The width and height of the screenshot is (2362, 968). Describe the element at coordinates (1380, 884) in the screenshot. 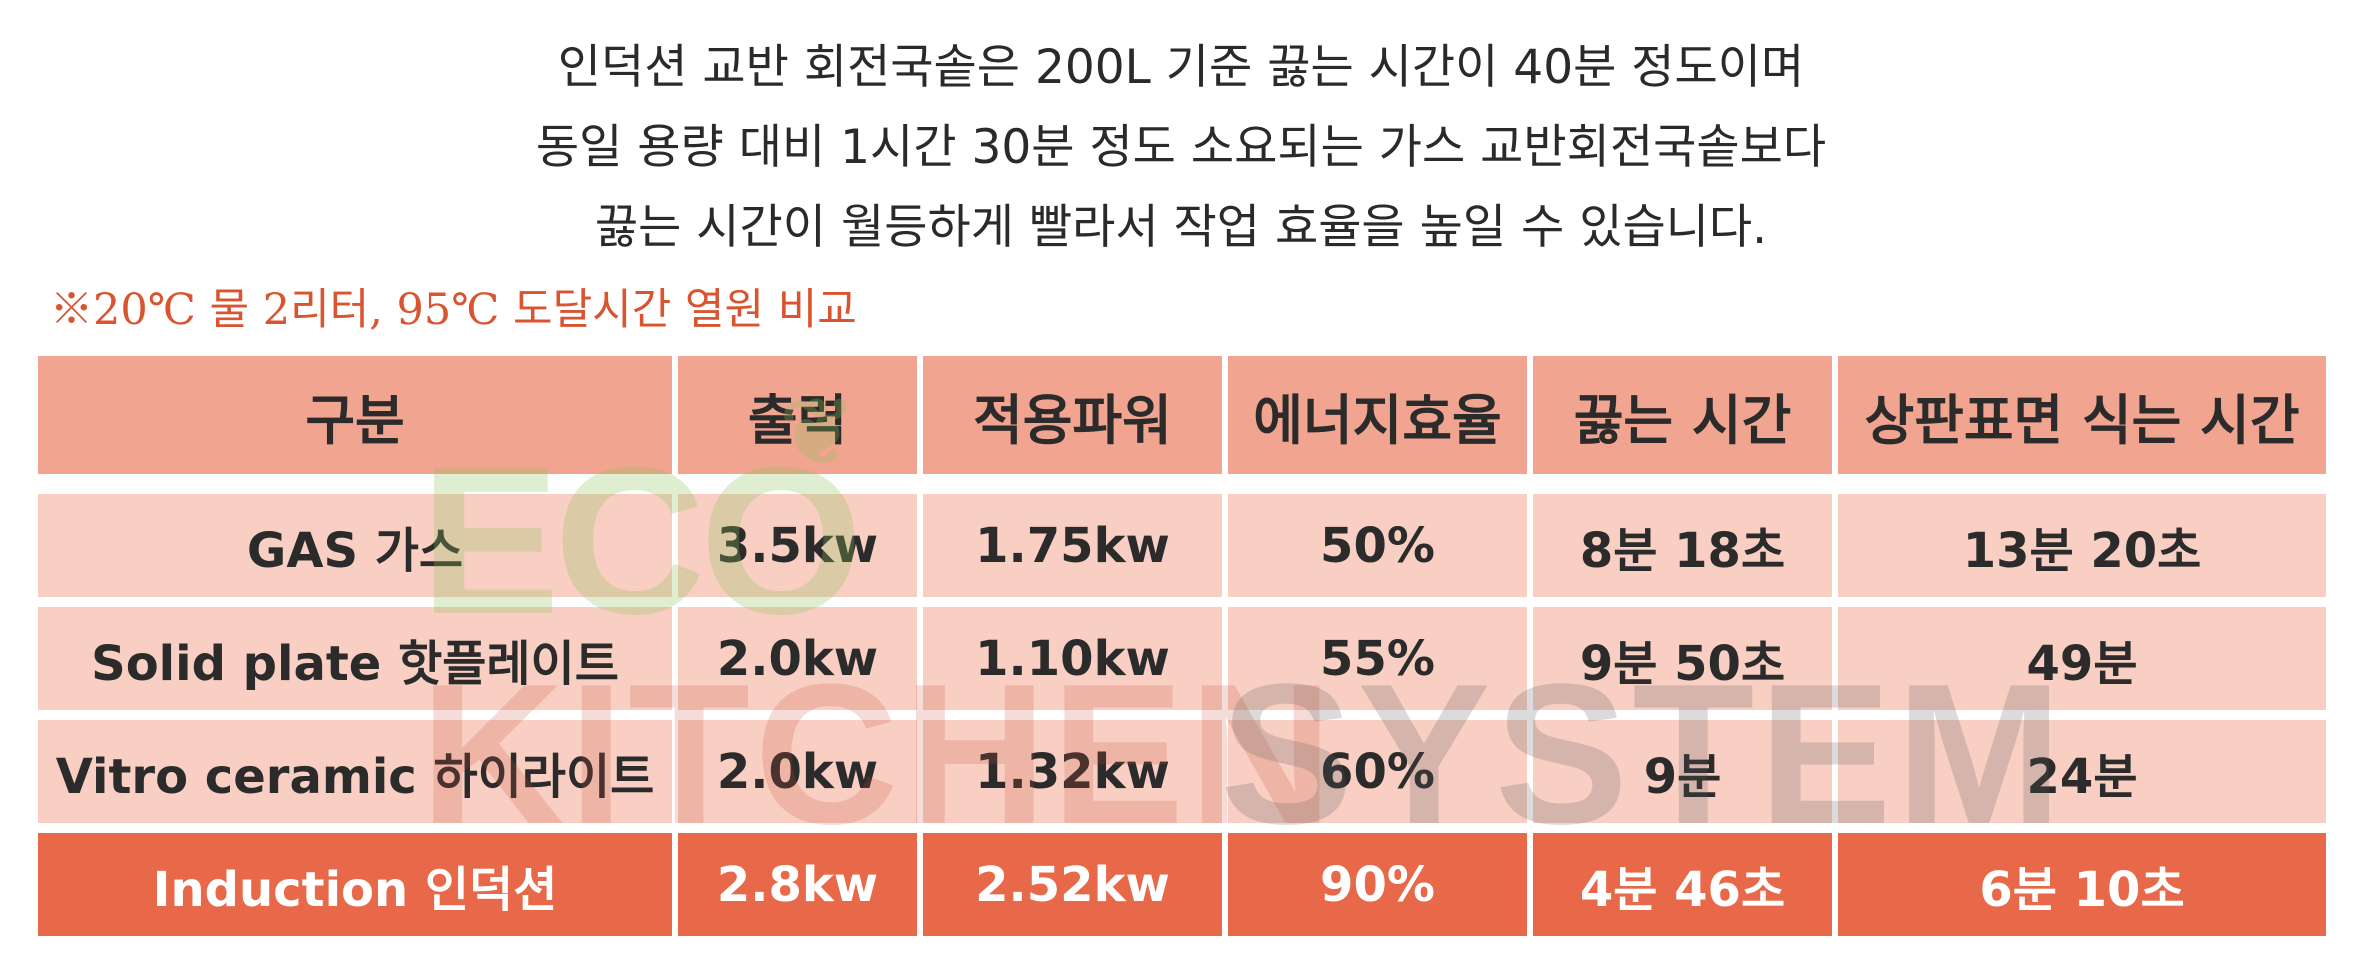

I see `row-cell-energy-efficiency: 90%` at that location.